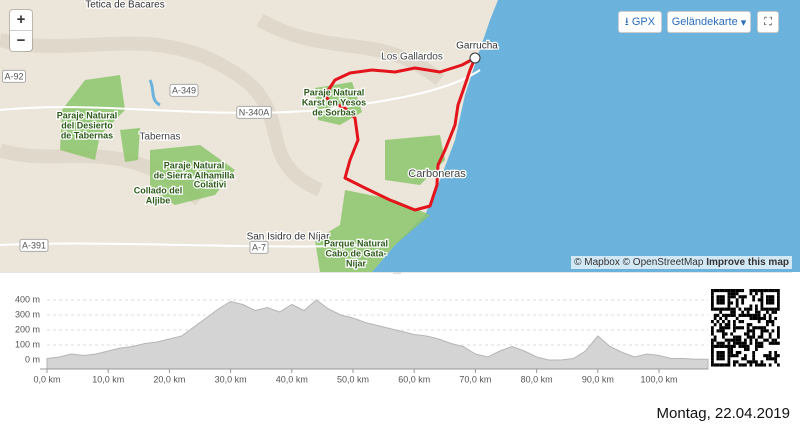 This screenshot has width=800, height=436. Describe the element at coordinates (704, 22) in the screenshot. I see `layer-label: Geländekarte` at that location.